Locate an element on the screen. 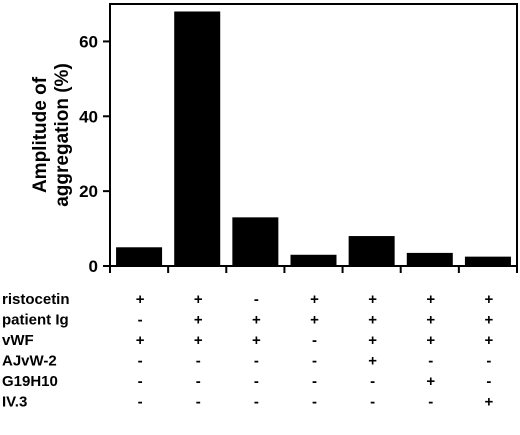 Image resolution: width=520 pixels, height=435 pixels. y-axis-title-line: Amplitude of is located at coordinates (40, 134).